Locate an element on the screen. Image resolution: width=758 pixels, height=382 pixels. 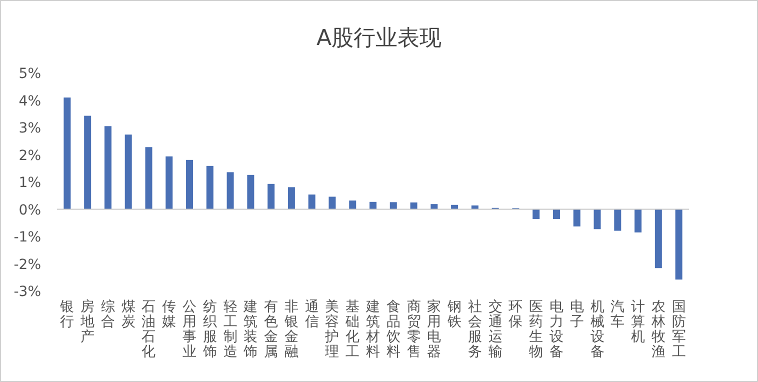
chart-title: A股行业表现 is located at coordinates (379, 38).